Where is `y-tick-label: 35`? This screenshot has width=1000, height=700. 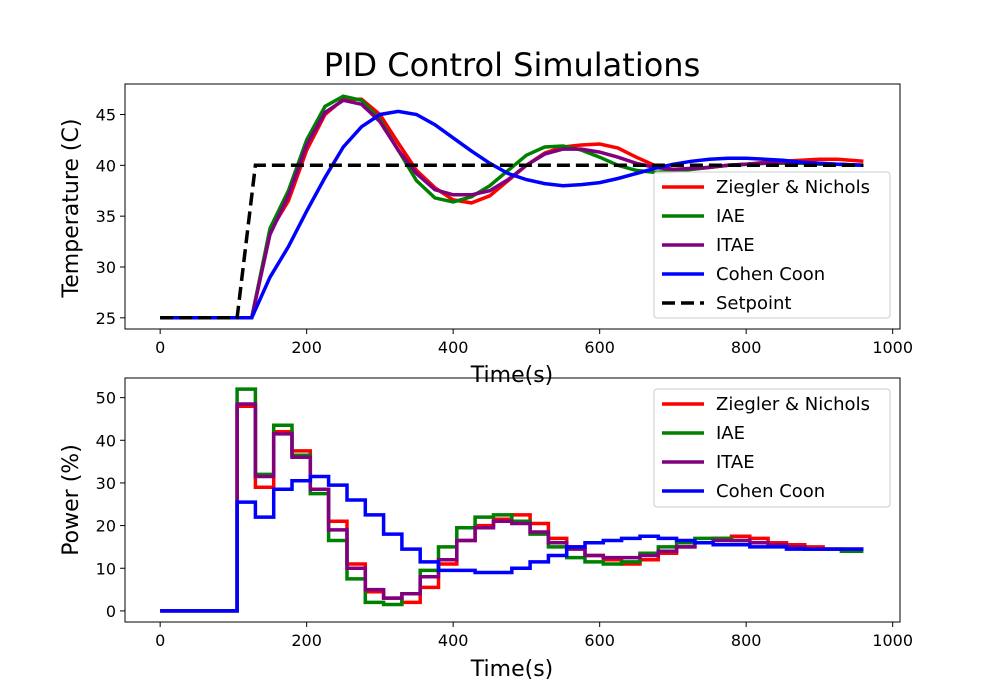
y-tick-label: 35 is located at coordinates (106, 216).